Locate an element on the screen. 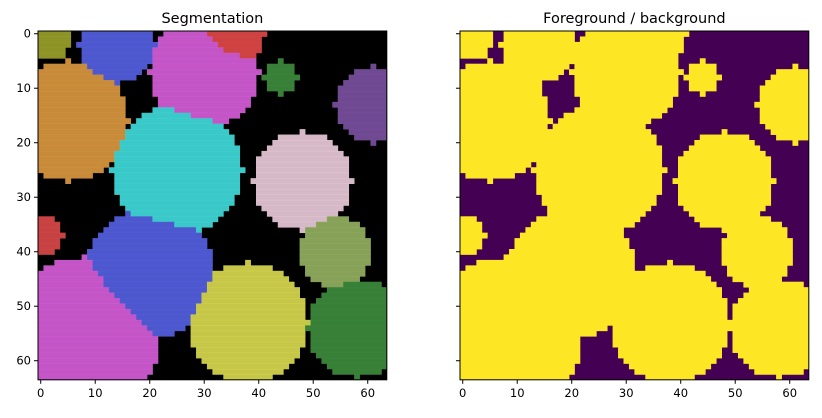 The width and height of the screenshot is (822, 418). x-tick-label: 30 is located at coordinates (626, 393).